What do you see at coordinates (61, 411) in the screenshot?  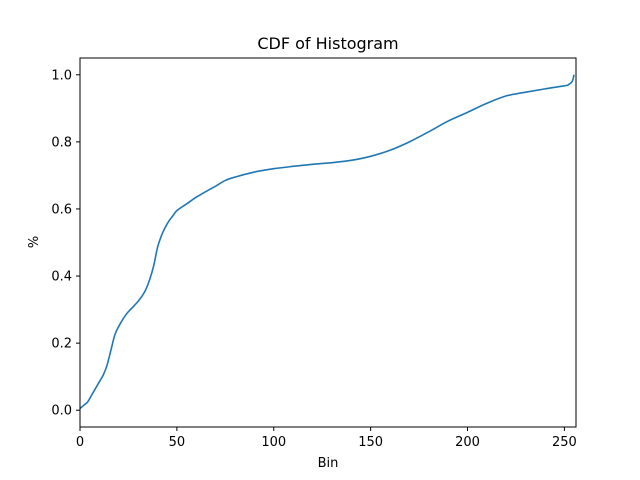 I see `y-tick-label: 0.0` at bounding box center [61, 411].